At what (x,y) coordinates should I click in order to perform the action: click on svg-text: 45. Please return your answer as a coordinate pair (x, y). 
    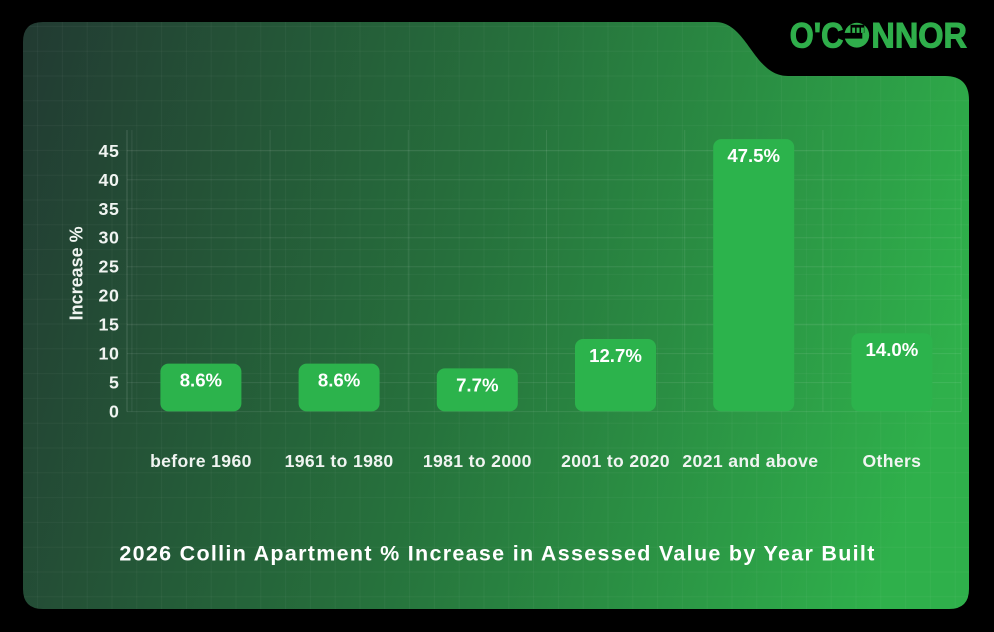
    Looking at the image, I should click on (109, 151).